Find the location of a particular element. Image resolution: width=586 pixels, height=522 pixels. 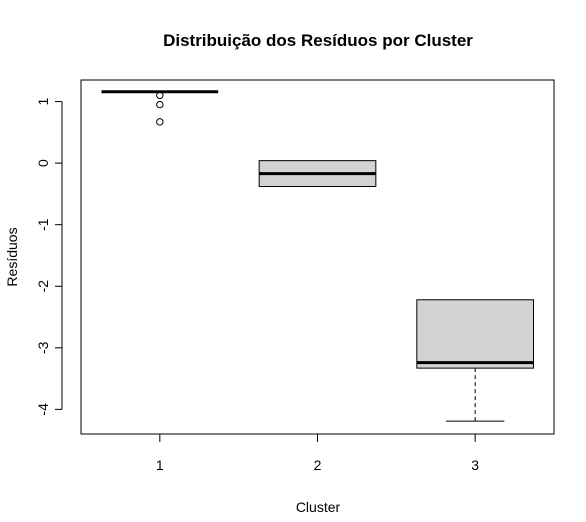

x-axis-label: Cluster is located at coordinates (318, 507).